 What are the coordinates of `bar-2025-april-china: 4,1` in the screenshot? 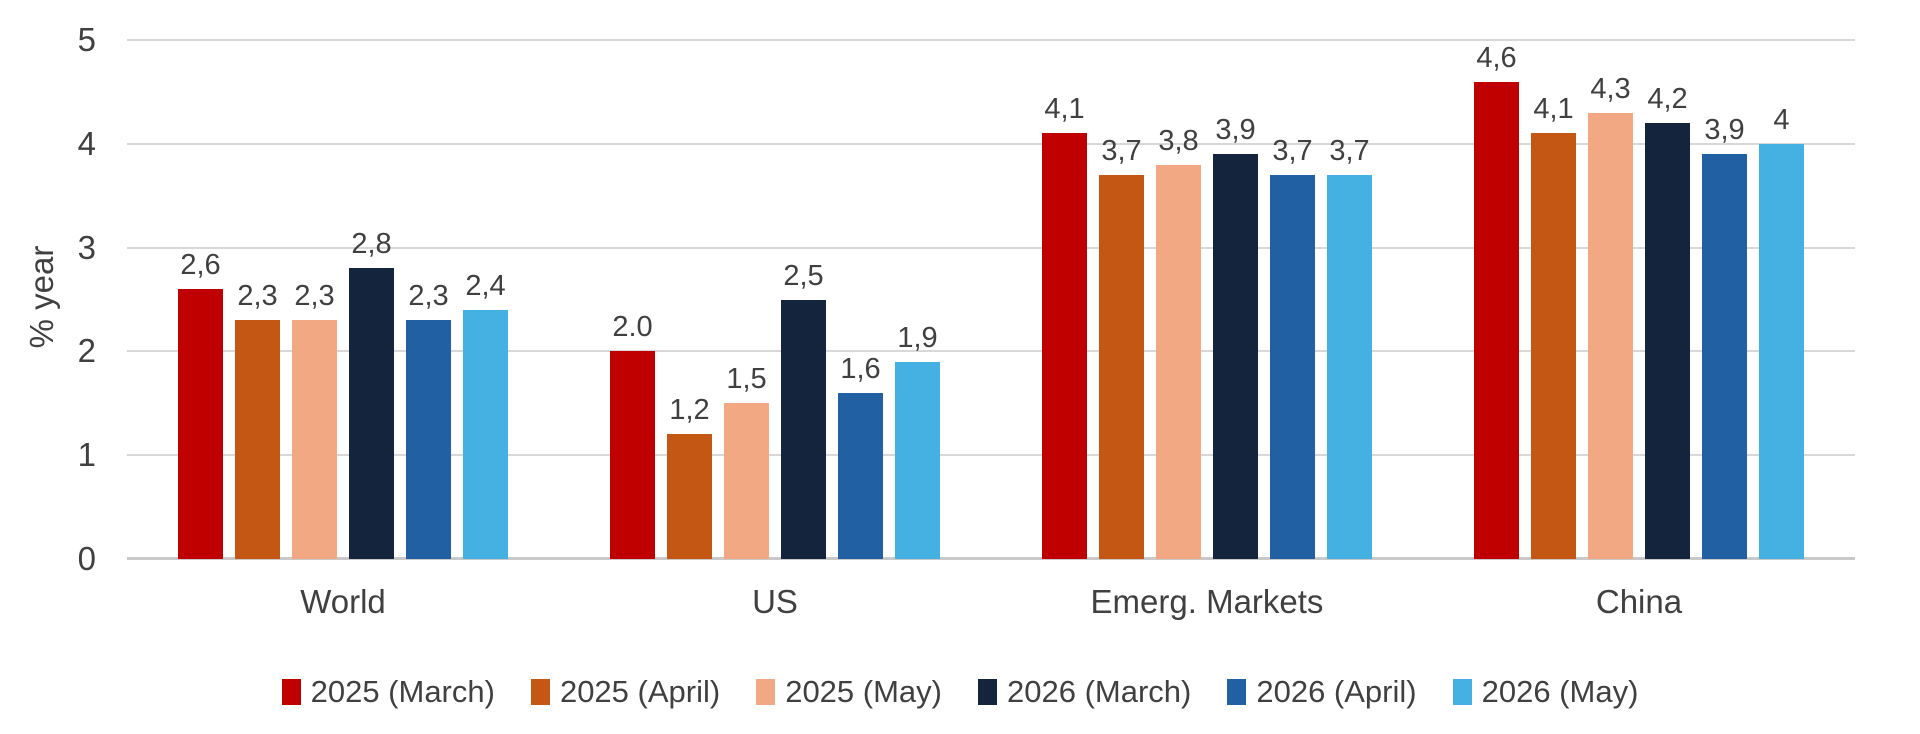 It's located at (1553, 326).